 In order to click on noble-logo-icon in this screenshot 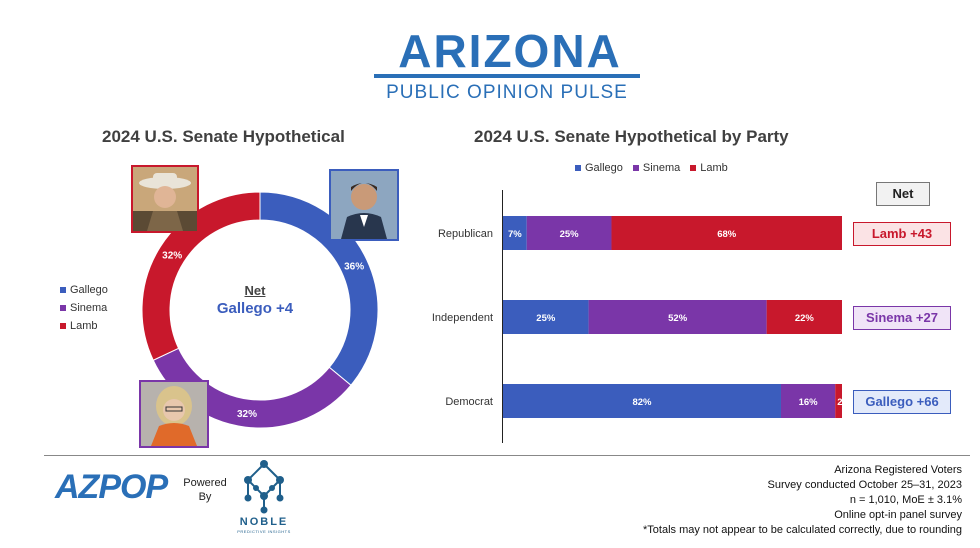, I will do `click(264, 487)`.